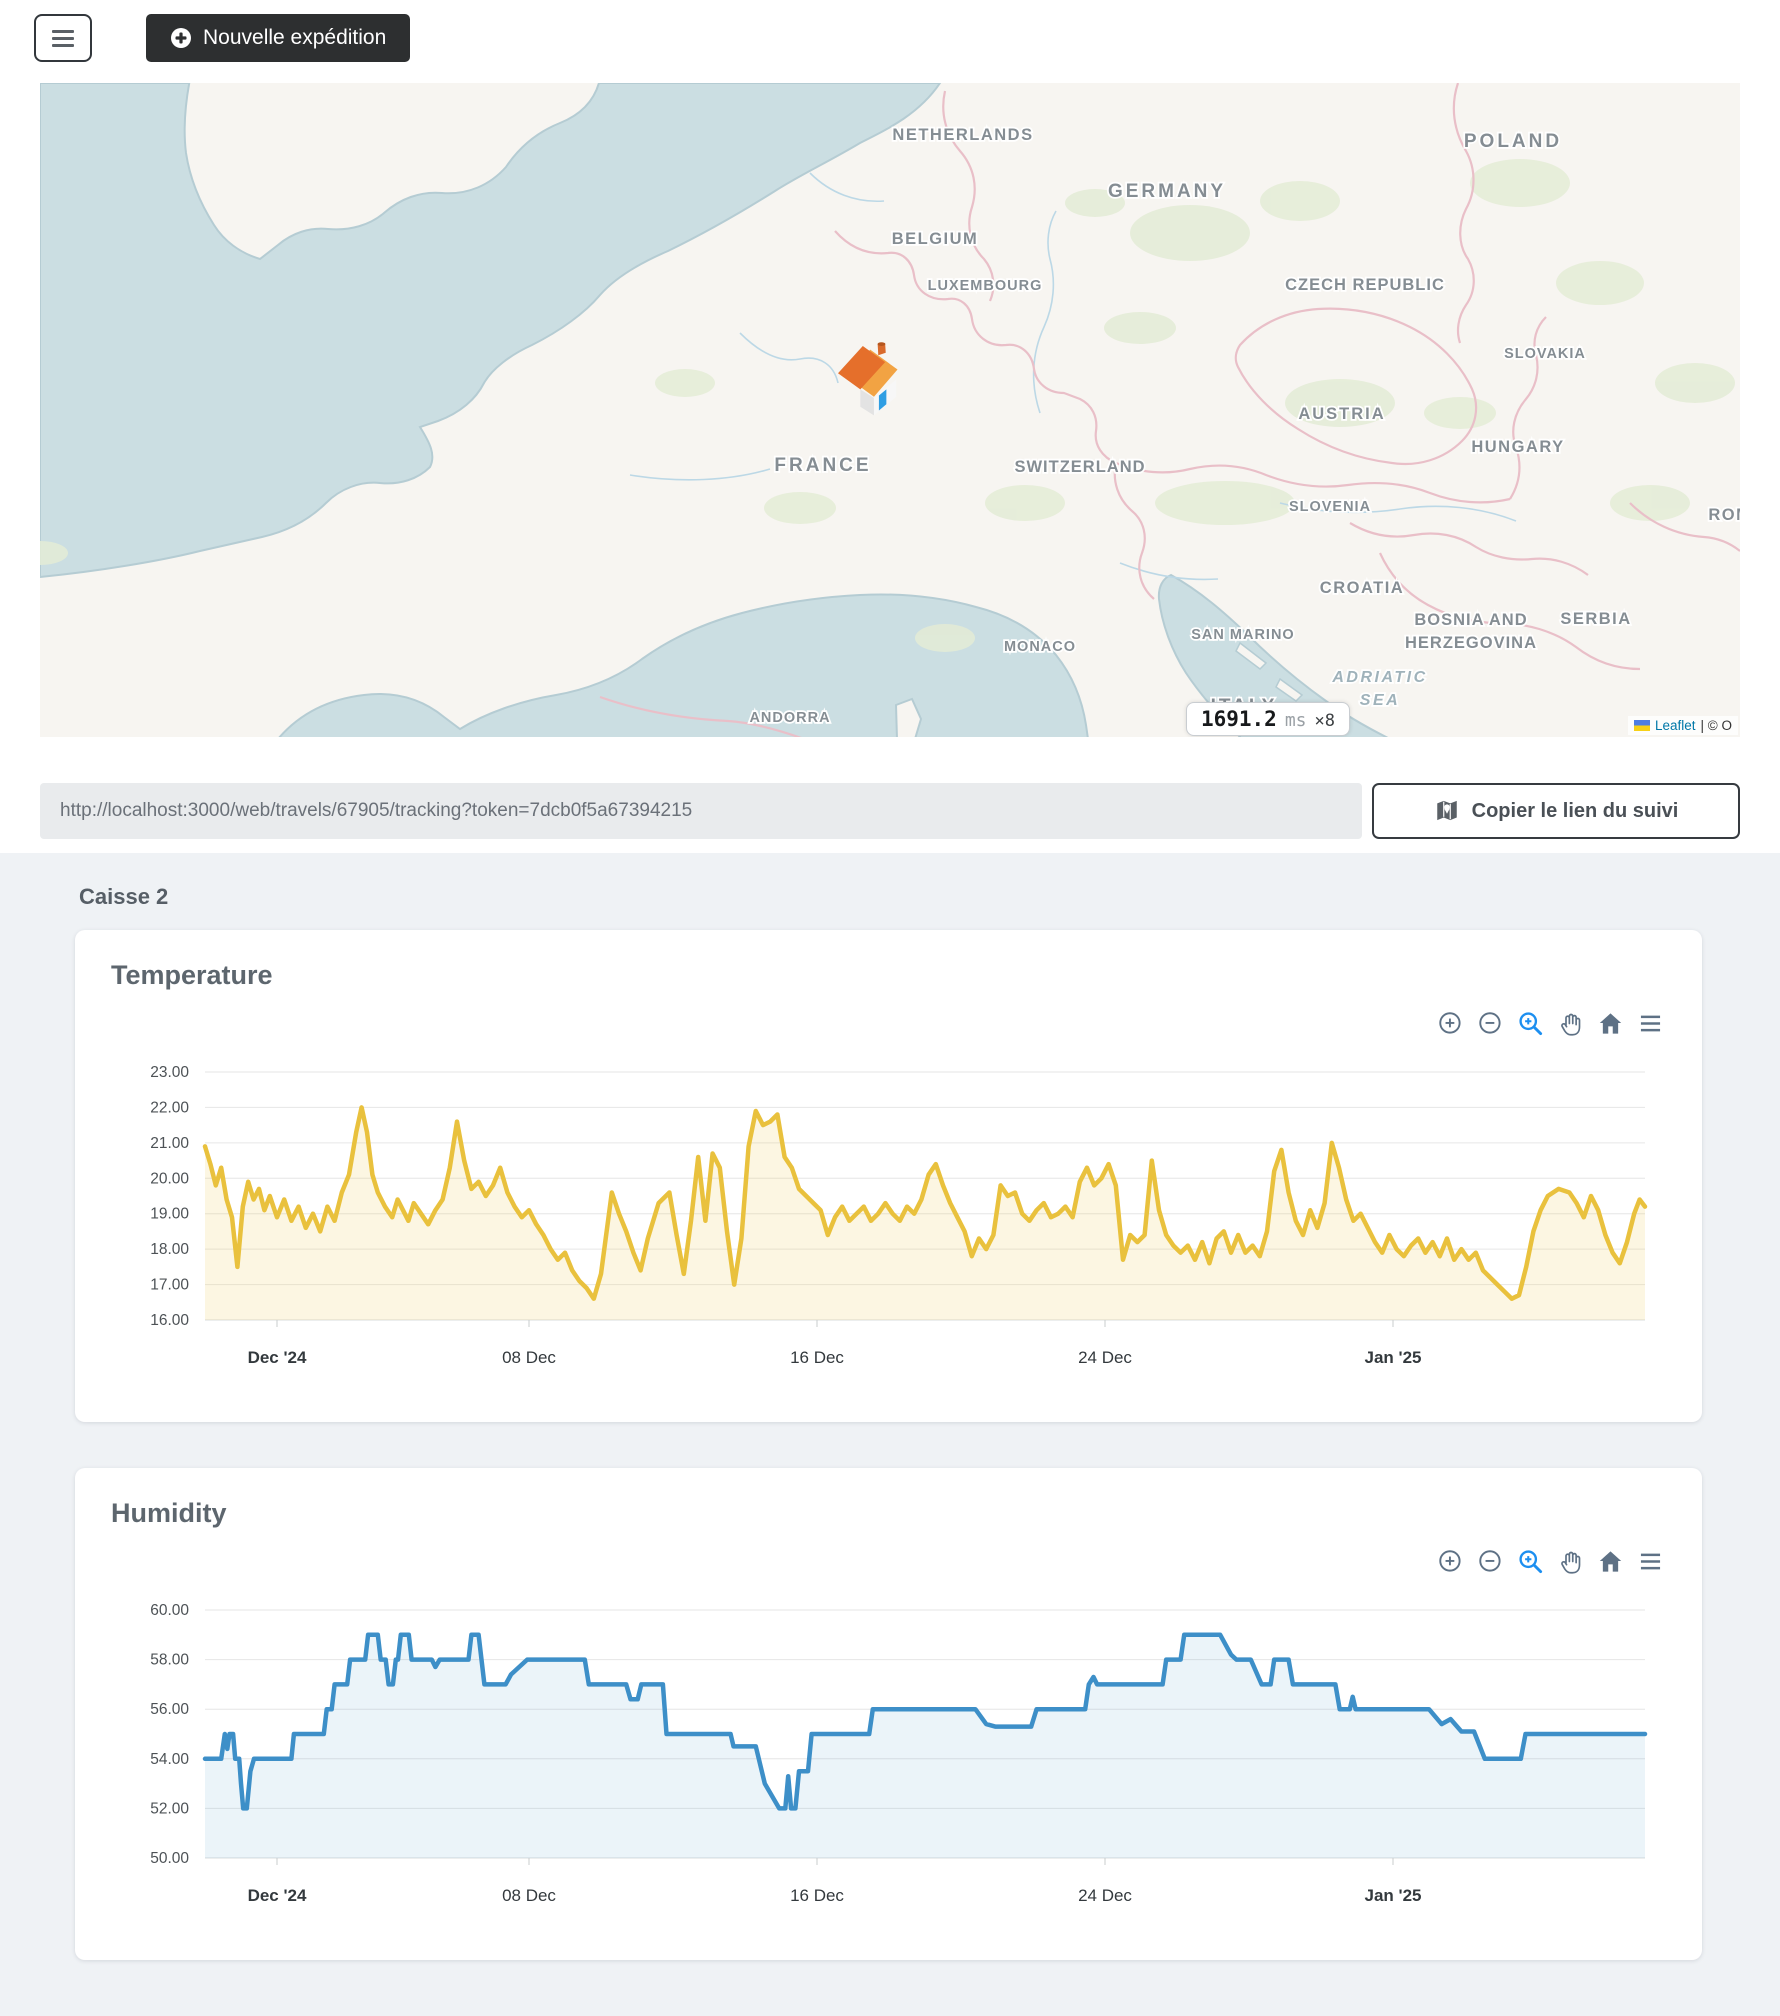 This screenshot has width=1780, height=2016. I want to click on leaflet-link: Leaflet, so click(1675, 725).